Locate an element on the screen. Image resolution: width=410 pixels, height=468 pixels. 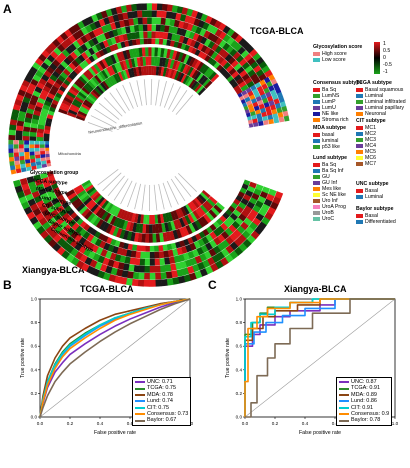
lg-cit-title: CIT subtype is located at coordinates (371, 121).